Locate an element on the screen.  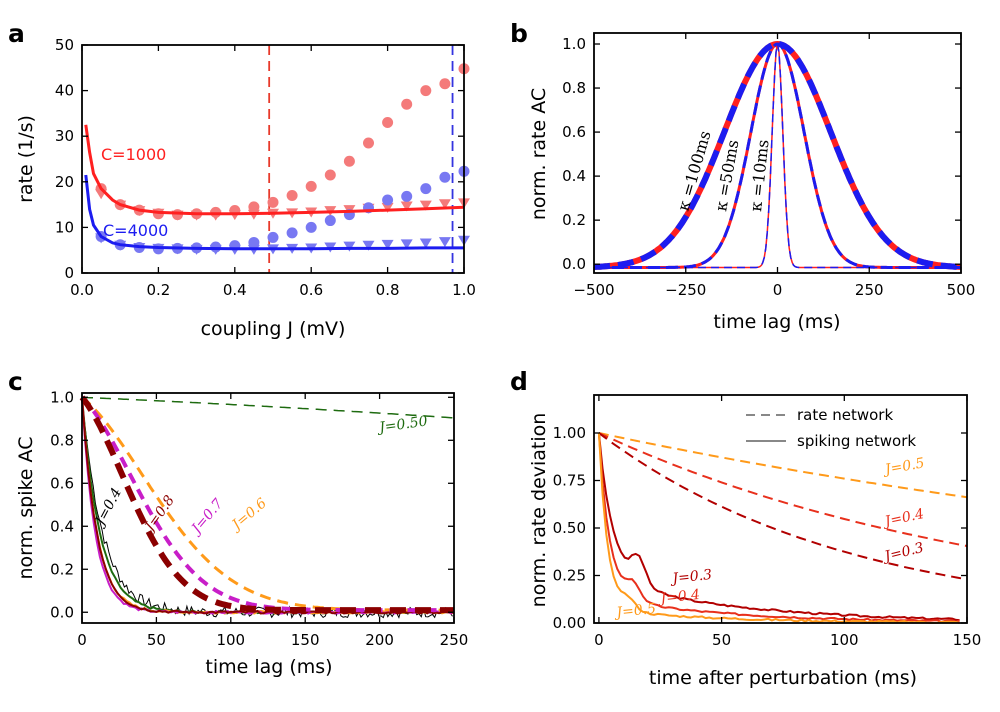
panel-d-ytick-label: 0.50 is located at coordinates (569, 528).